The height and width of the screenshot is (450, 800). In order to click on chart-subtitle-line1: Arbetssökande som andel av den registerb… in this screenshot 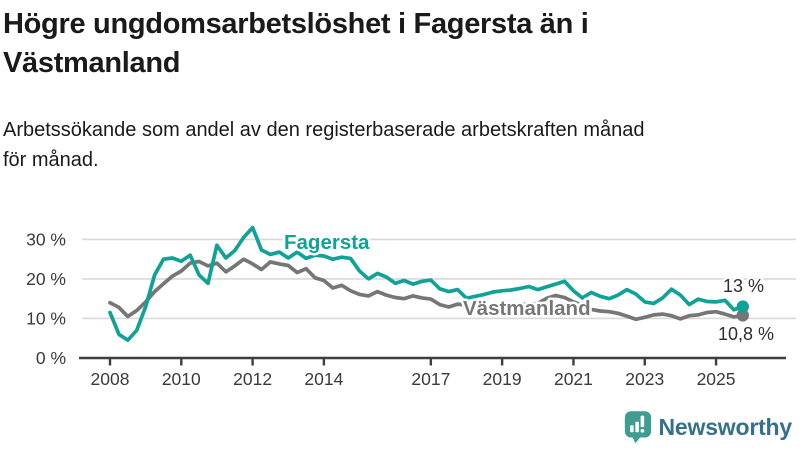, I will do `click(324, 130)`.